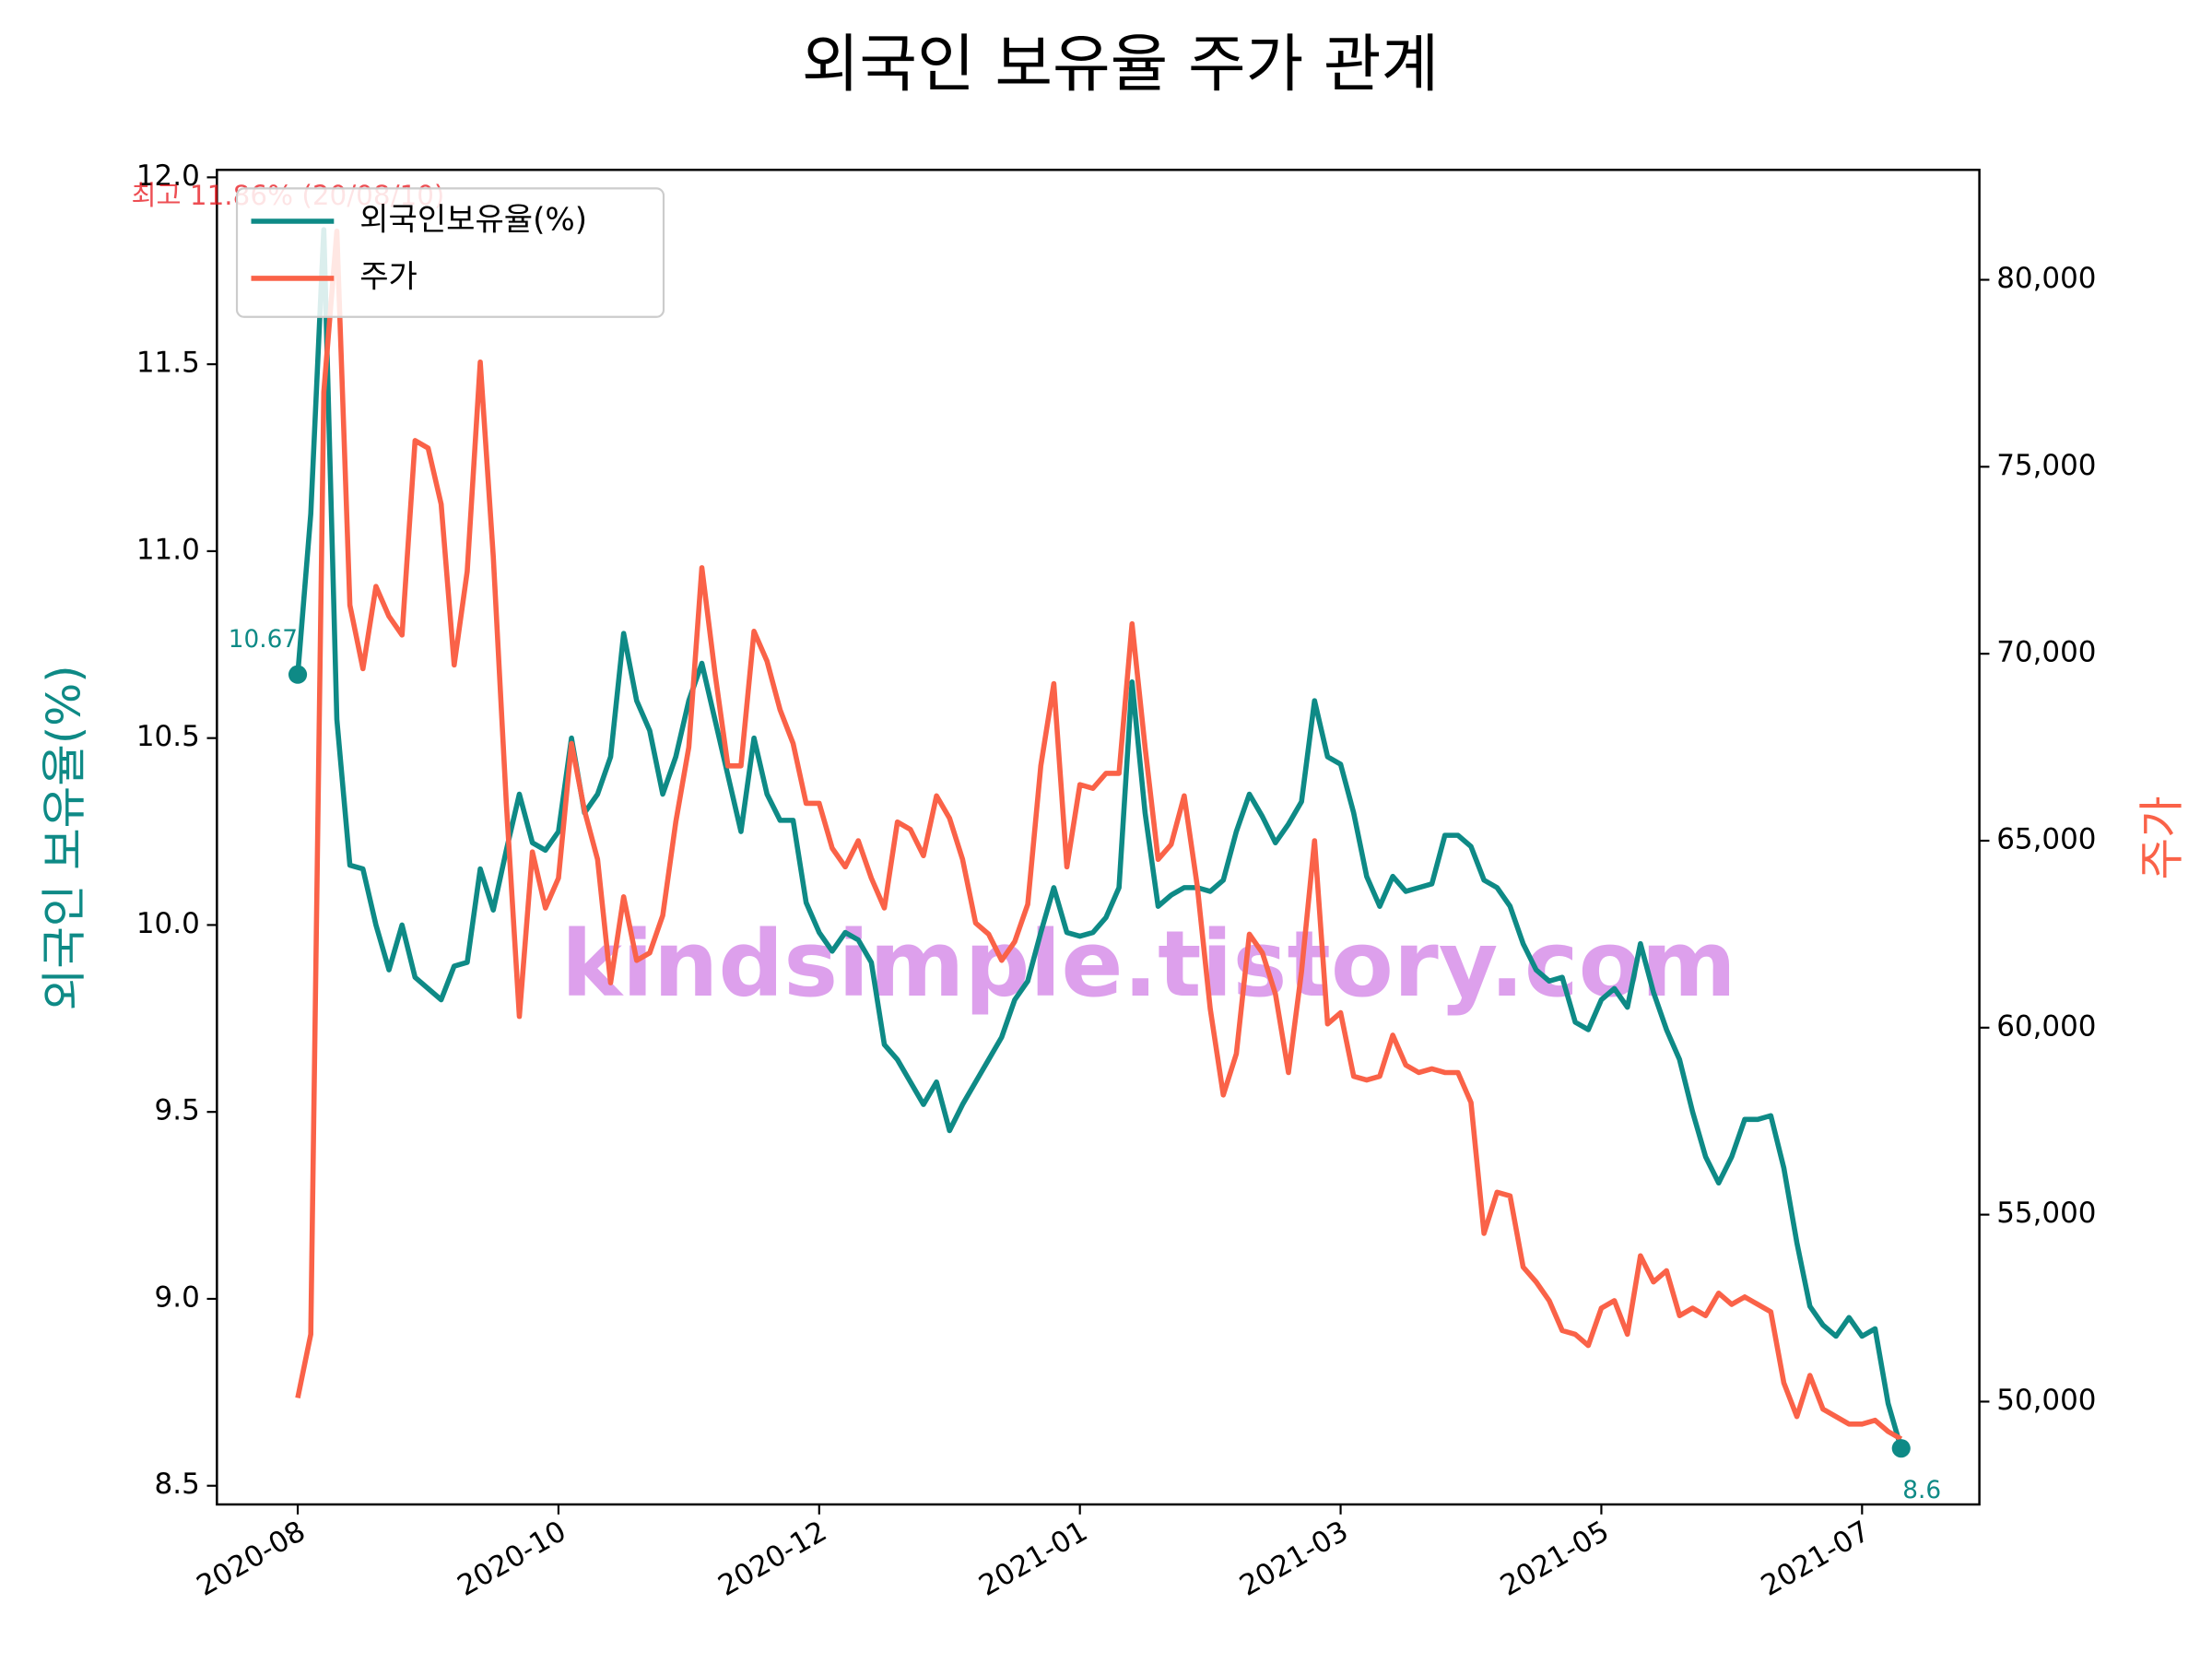  What do you see at coordinates (2046, 278) in the screenshot?
I see `y2-tick-label: 80,000` at bounding box center [2046, 278].